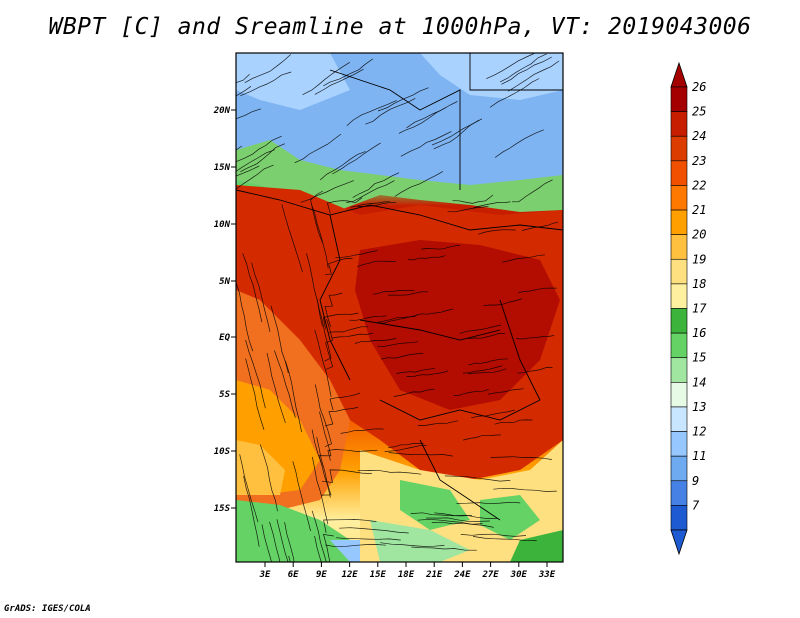 This screenshot has height=618, width=800. Describe the element at coordinates (679, 542) in the screenshot. I see `colorbar-bottom-arrow` at that location.